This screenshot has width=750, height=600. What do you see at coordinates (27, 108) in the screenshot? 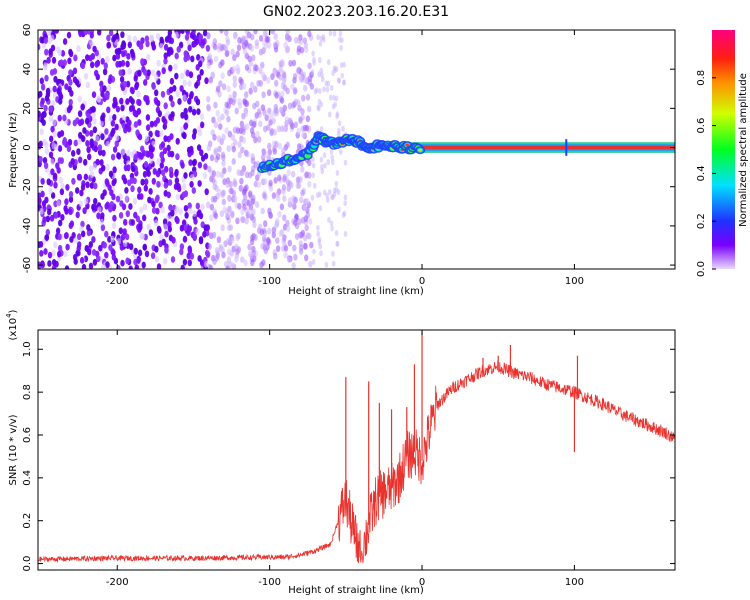
I see `y-tick-label: 20` at bounding box center [27, 108].